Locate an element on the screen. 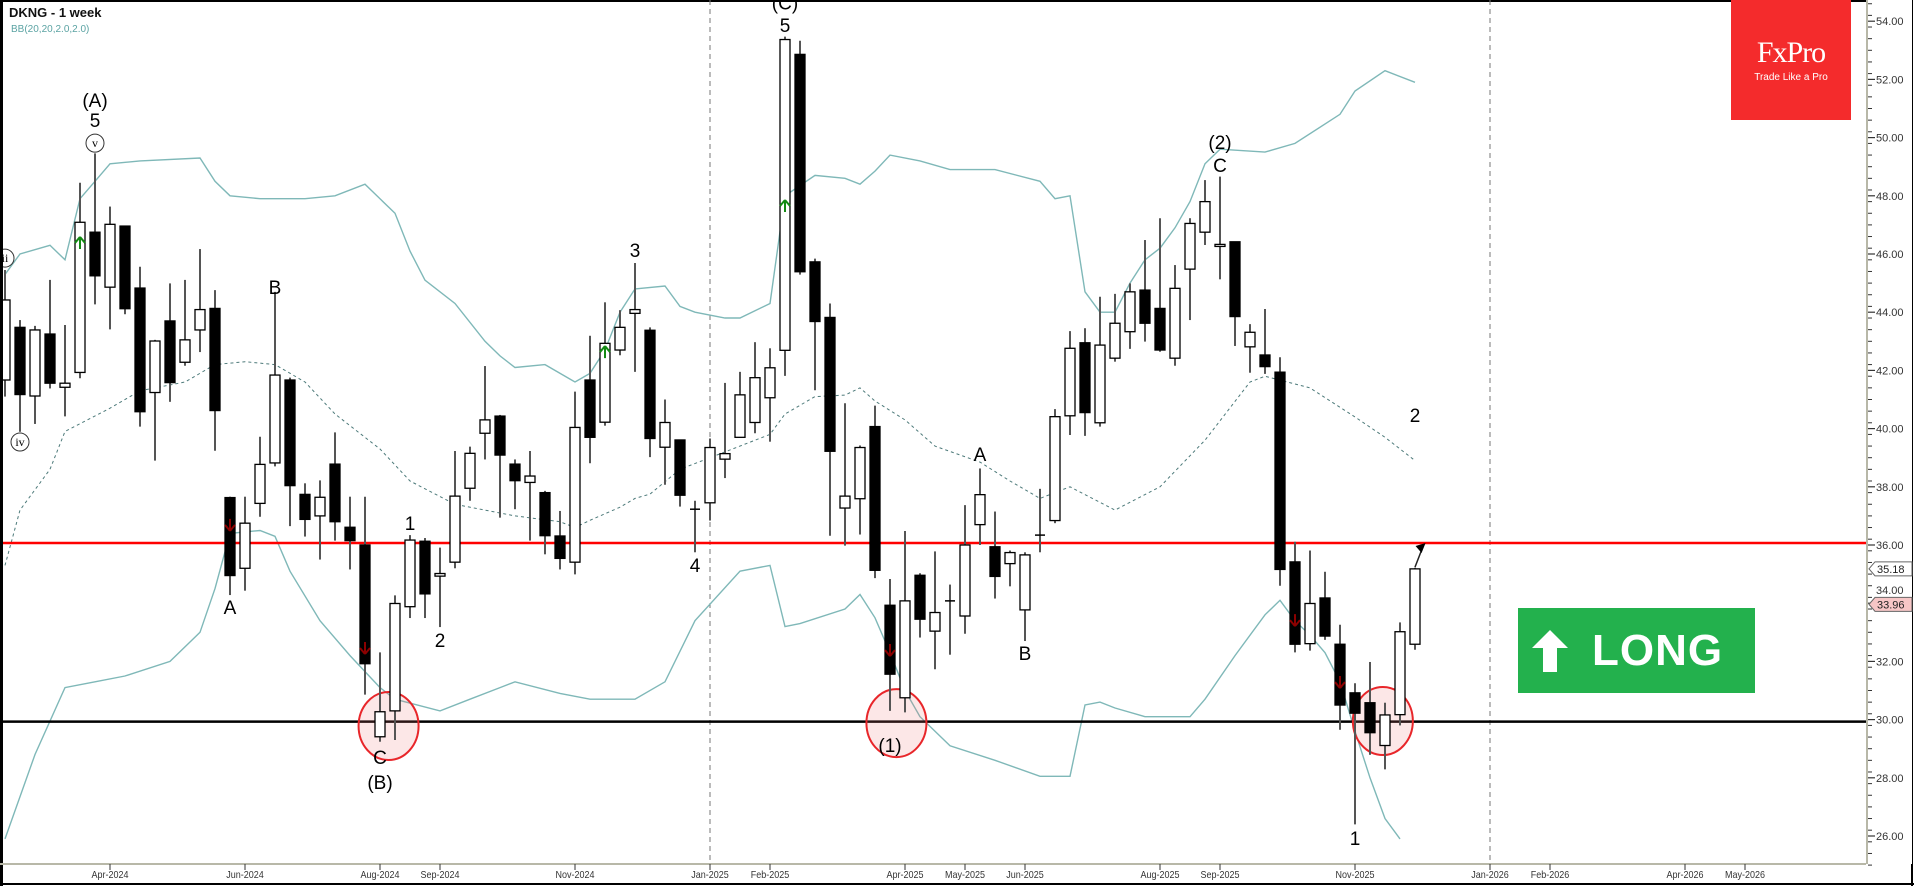 Image resolution: width=1914 pixels, height=886 pixels. wave-label: (2) is located at coordinates (1219, 143).